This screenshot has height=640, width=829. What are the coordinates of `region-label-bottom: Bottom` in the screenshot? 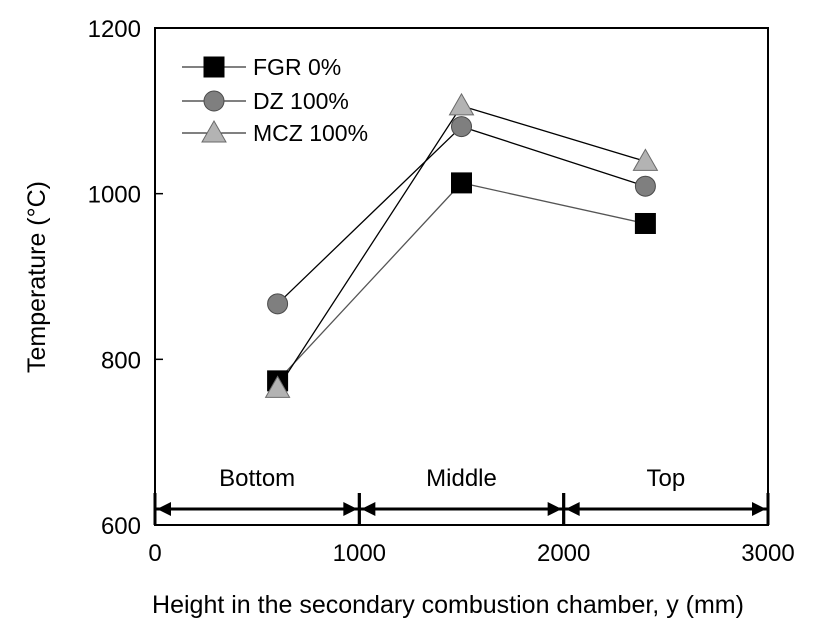 It's located at (257, 478).